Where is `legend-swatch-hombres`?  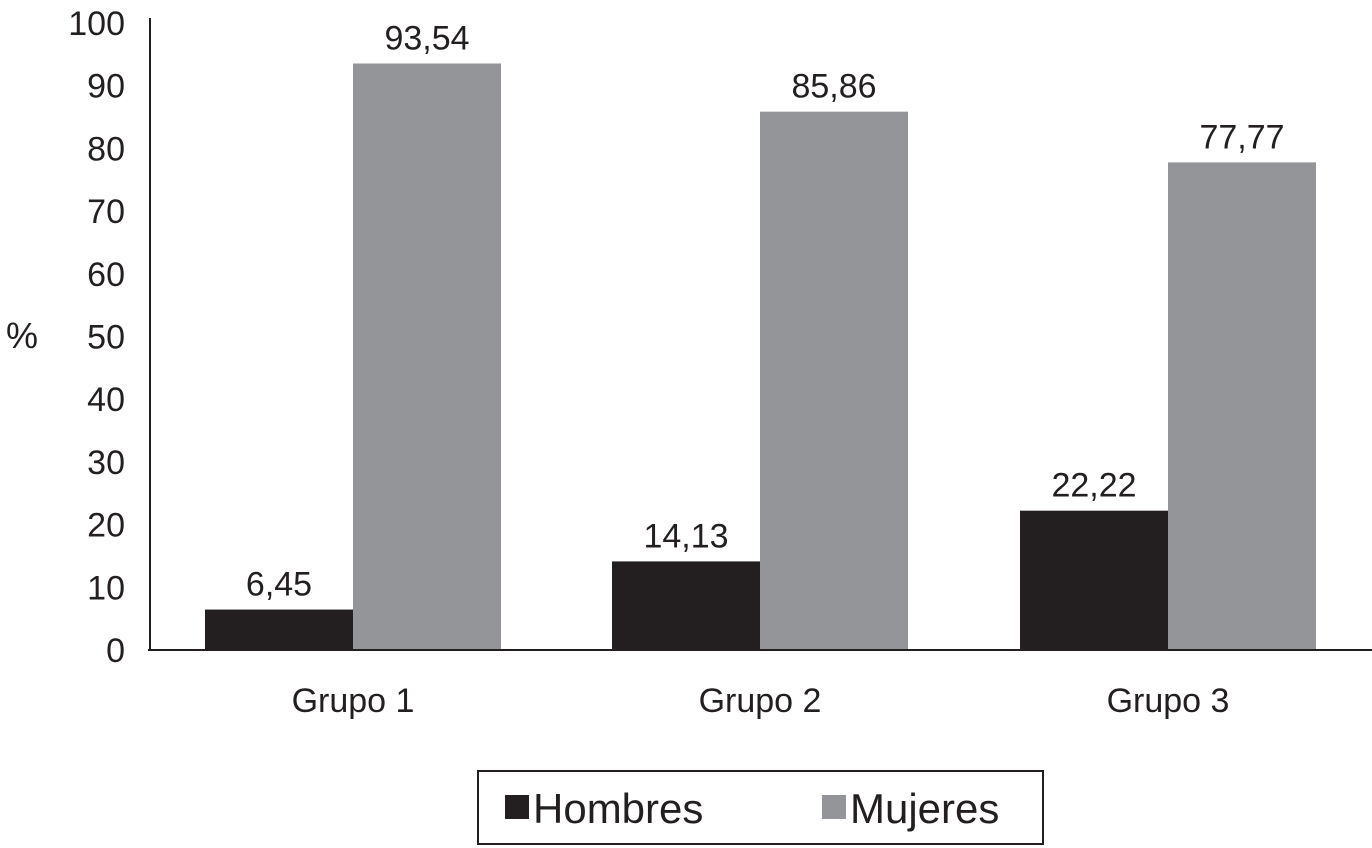 legend-swatch-hombres is located at coordinates (517, 807).